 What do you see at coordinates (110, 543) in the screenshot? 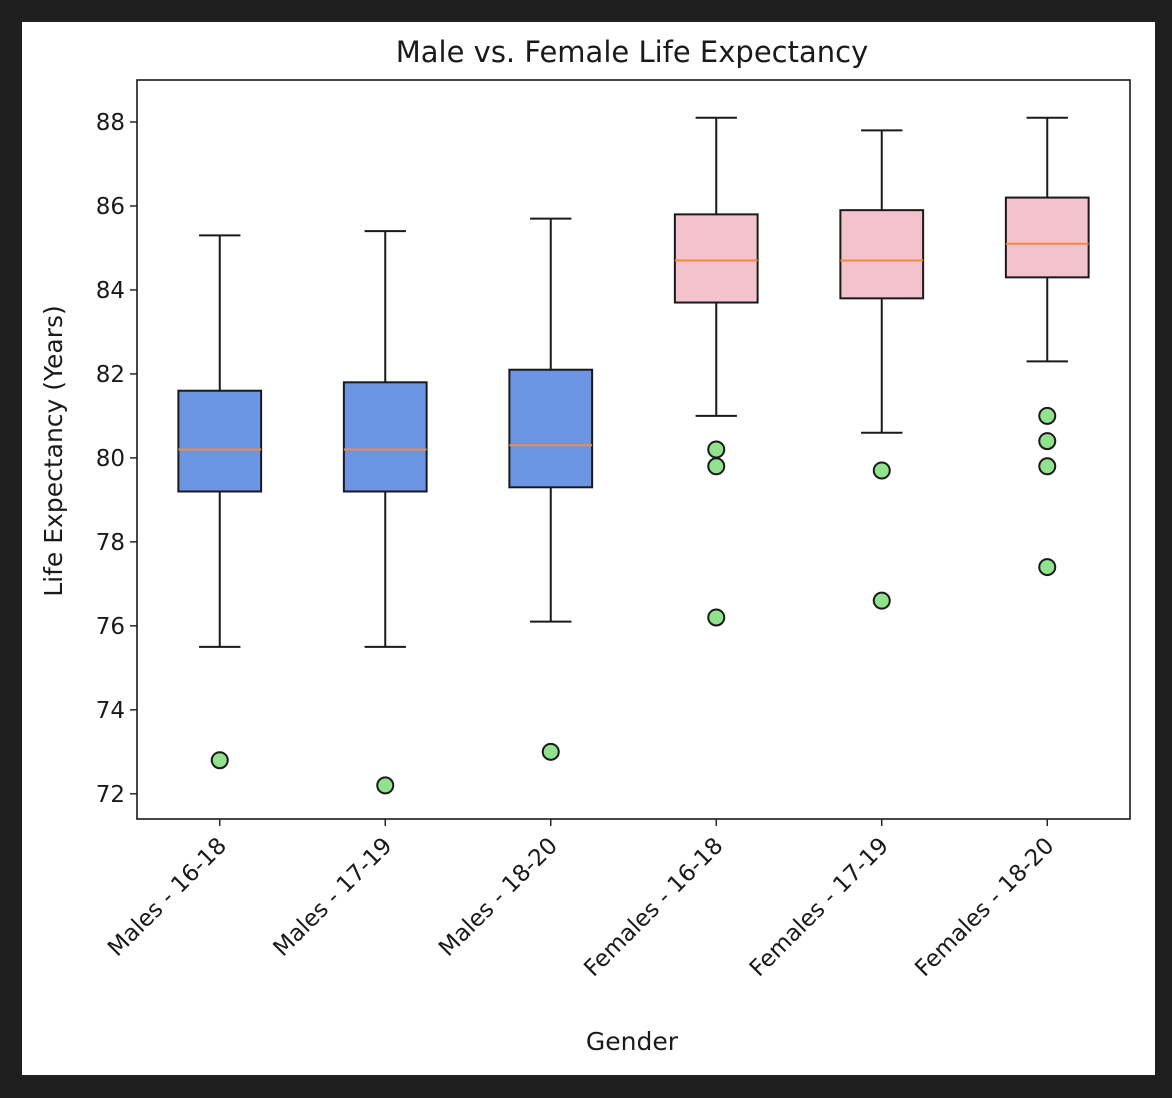
I see `y-tick-label: 78` at bounding box center [110, 543].